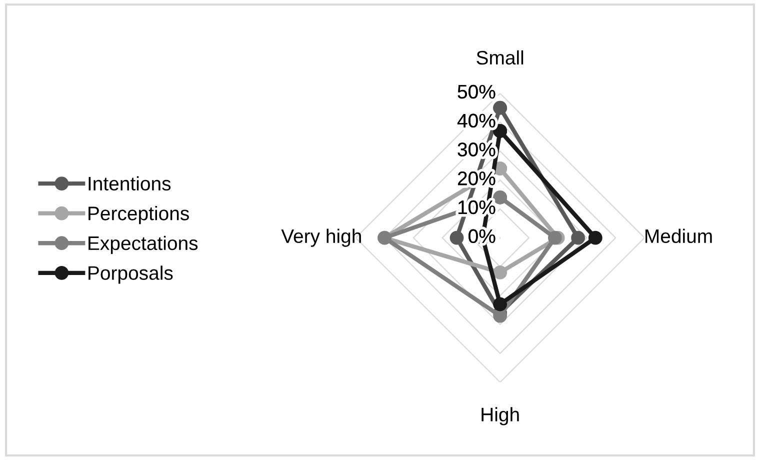  I want to click on spoke-label: High, so click(500, 416).